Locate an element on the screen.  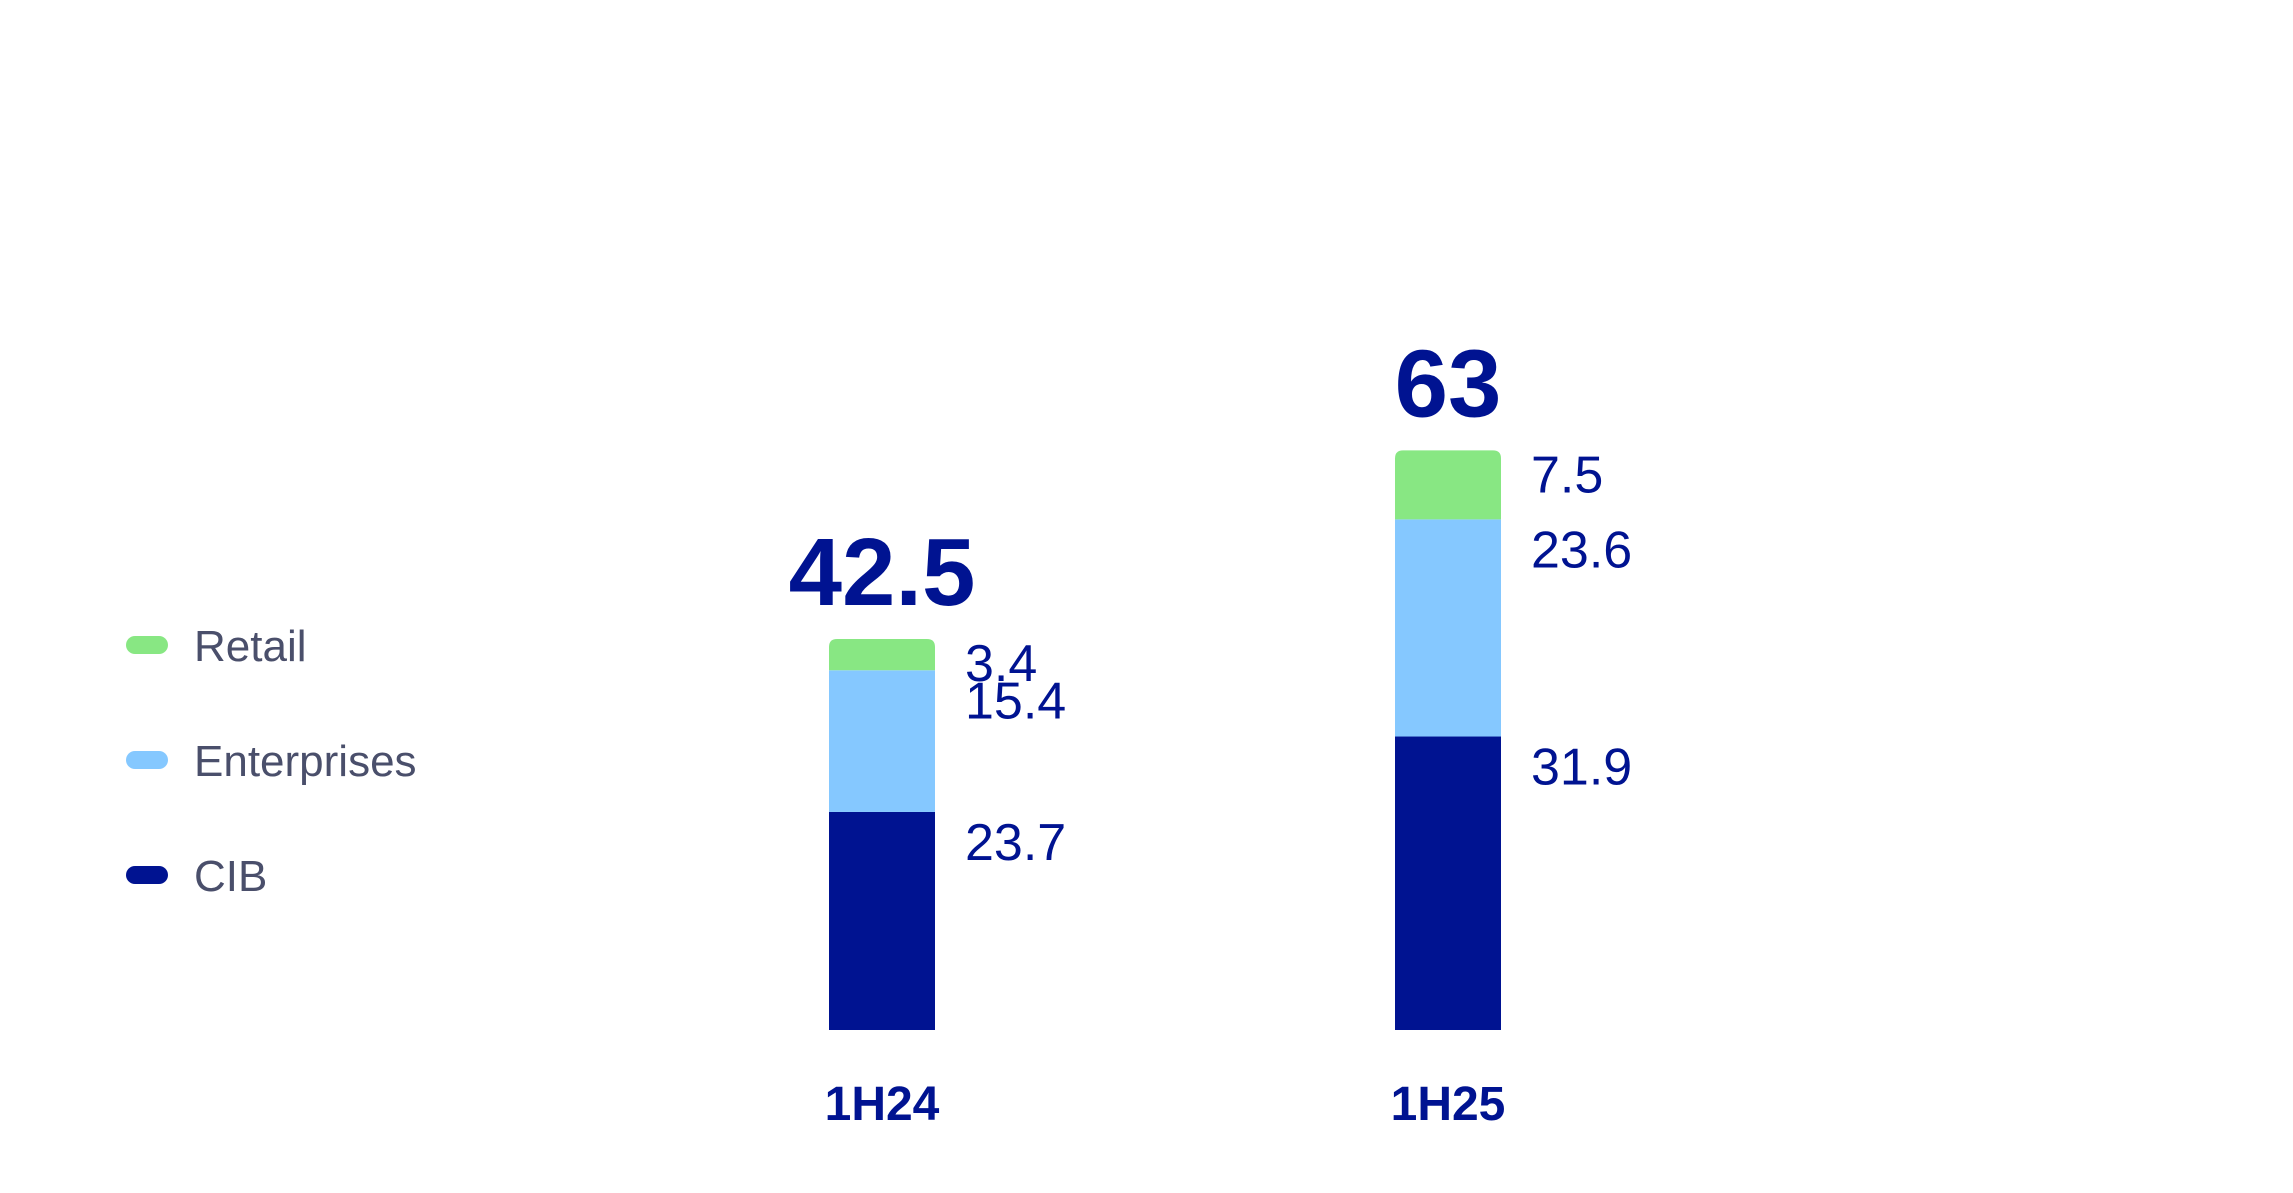
segment-value-label: 7.5 is located at coordinates (1567, 475).